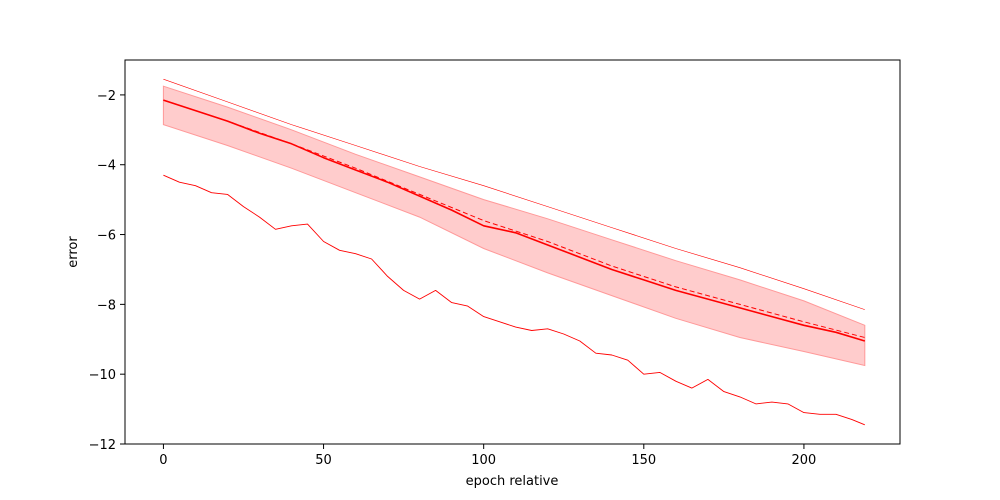  I want to click on y-tick-label: −12, so click(102, 445).